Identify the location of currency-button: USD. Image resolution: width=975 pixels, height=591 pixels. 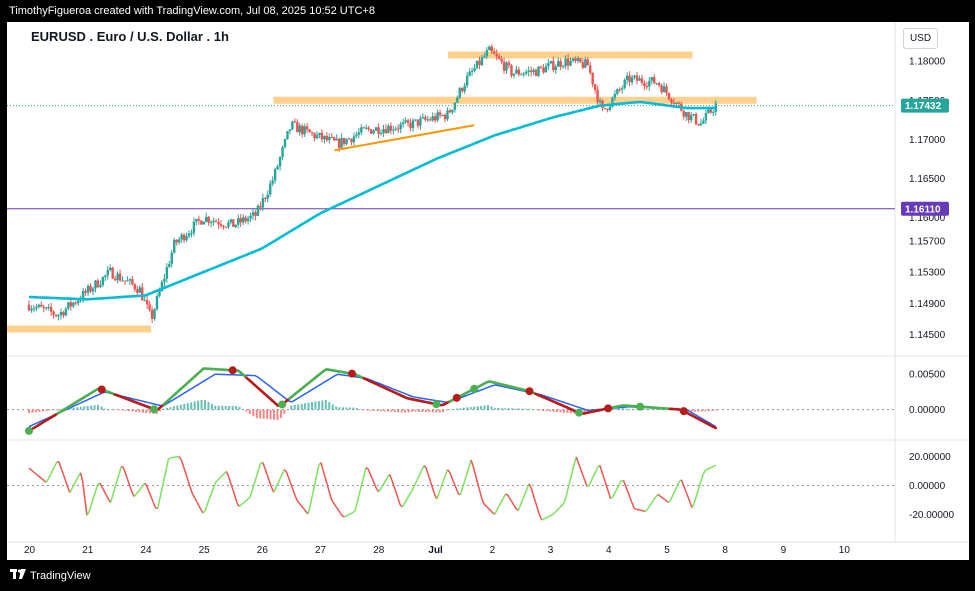
(920, 38).